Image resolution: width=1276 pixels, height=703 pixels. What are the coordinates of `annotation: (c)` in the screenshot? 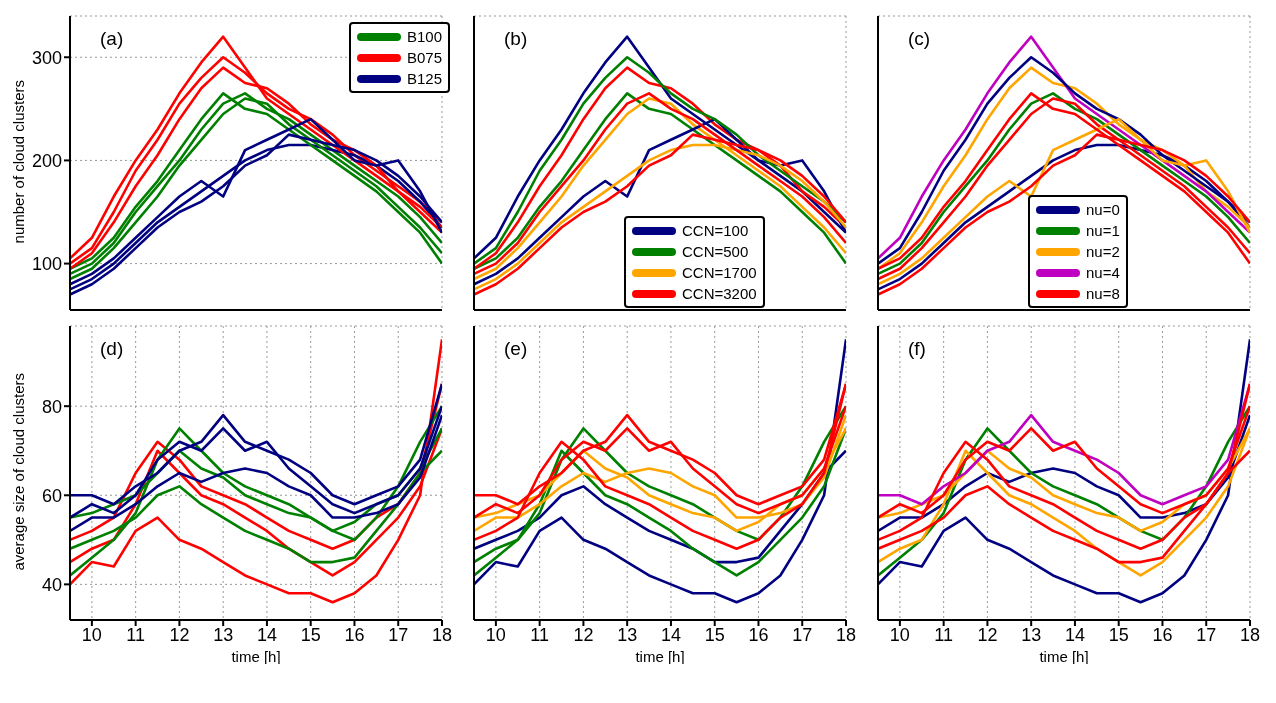 It's located at (919, 39).